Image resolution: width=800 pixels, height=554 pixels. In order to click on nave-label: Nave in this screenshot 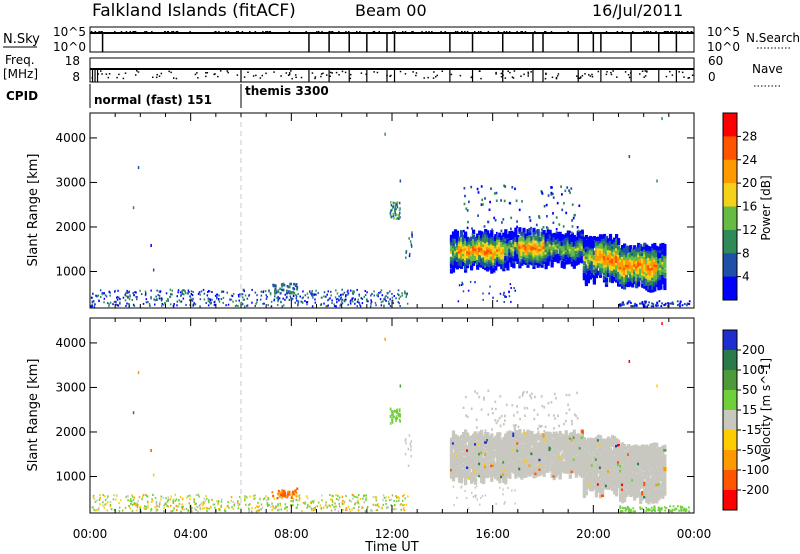, I will do `click(767, 69)`.